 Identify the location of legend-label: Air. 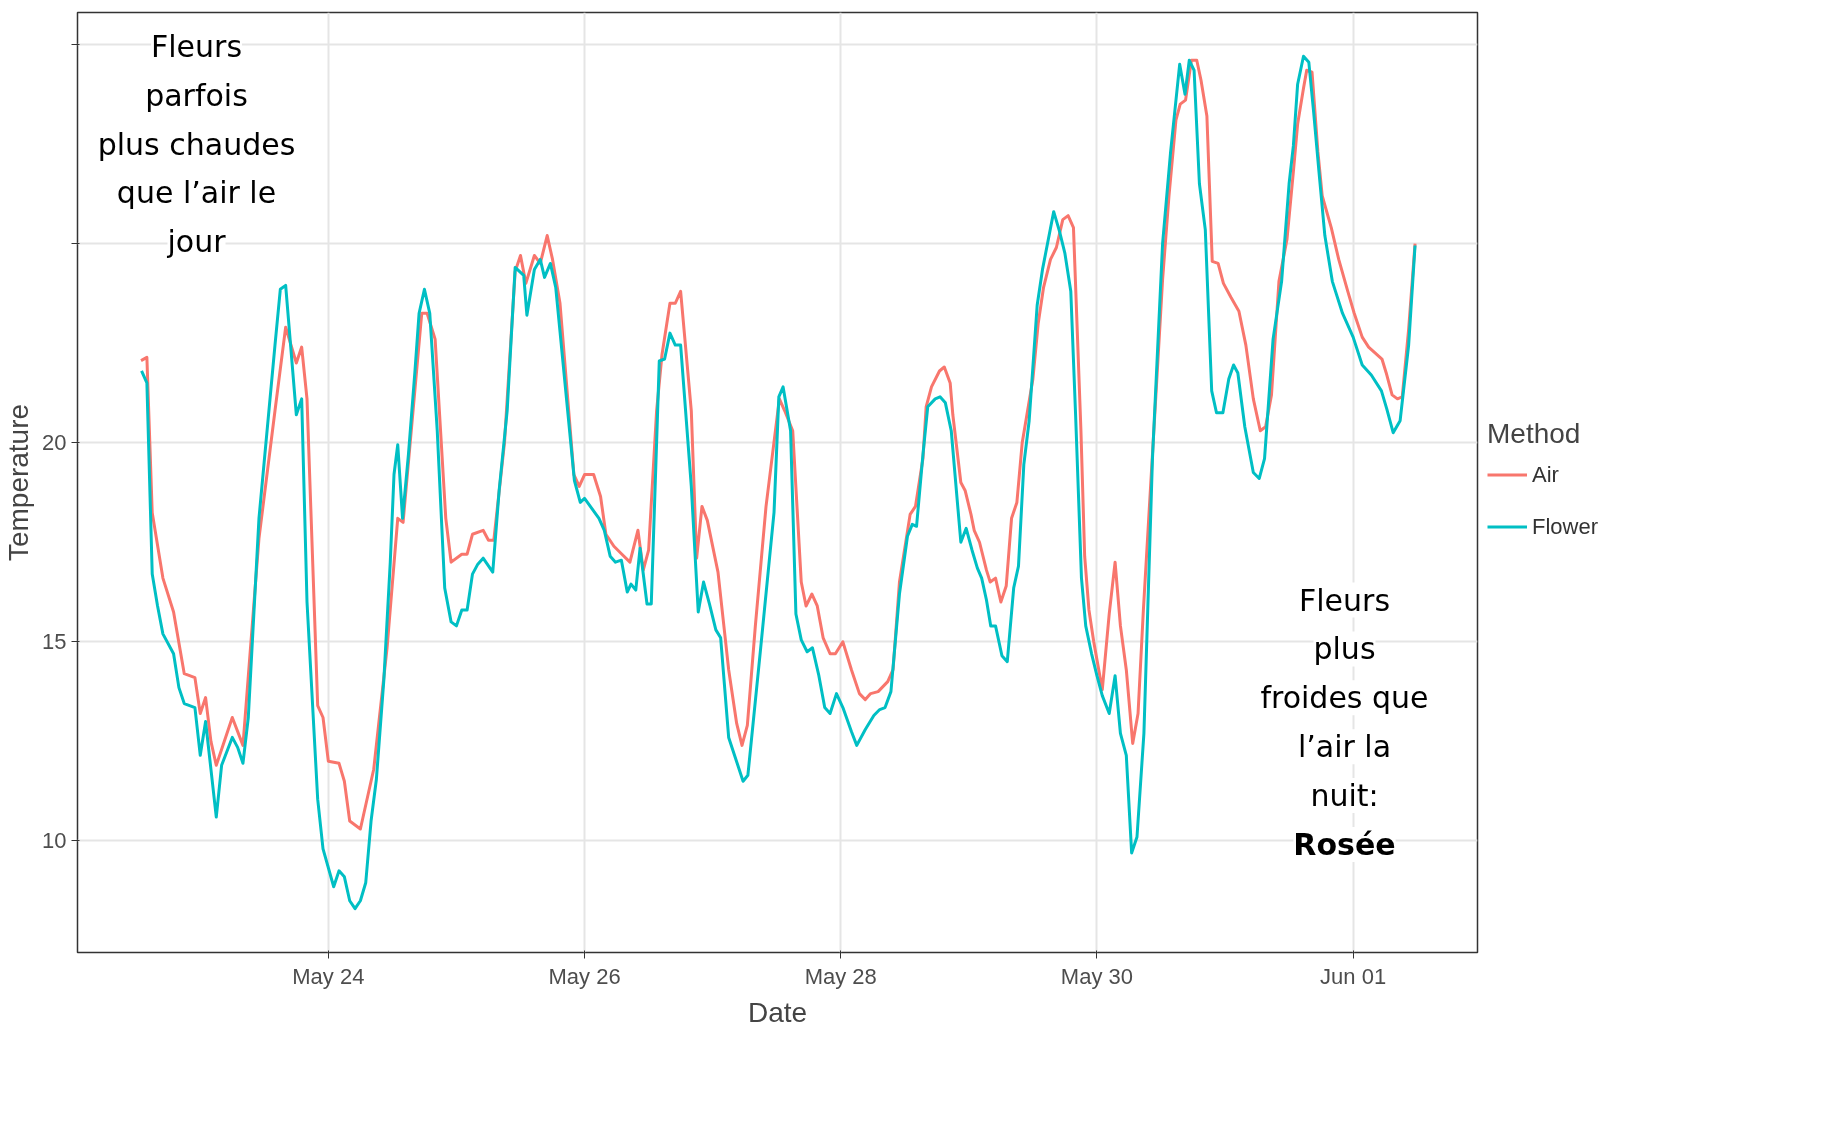
(1545, 474).